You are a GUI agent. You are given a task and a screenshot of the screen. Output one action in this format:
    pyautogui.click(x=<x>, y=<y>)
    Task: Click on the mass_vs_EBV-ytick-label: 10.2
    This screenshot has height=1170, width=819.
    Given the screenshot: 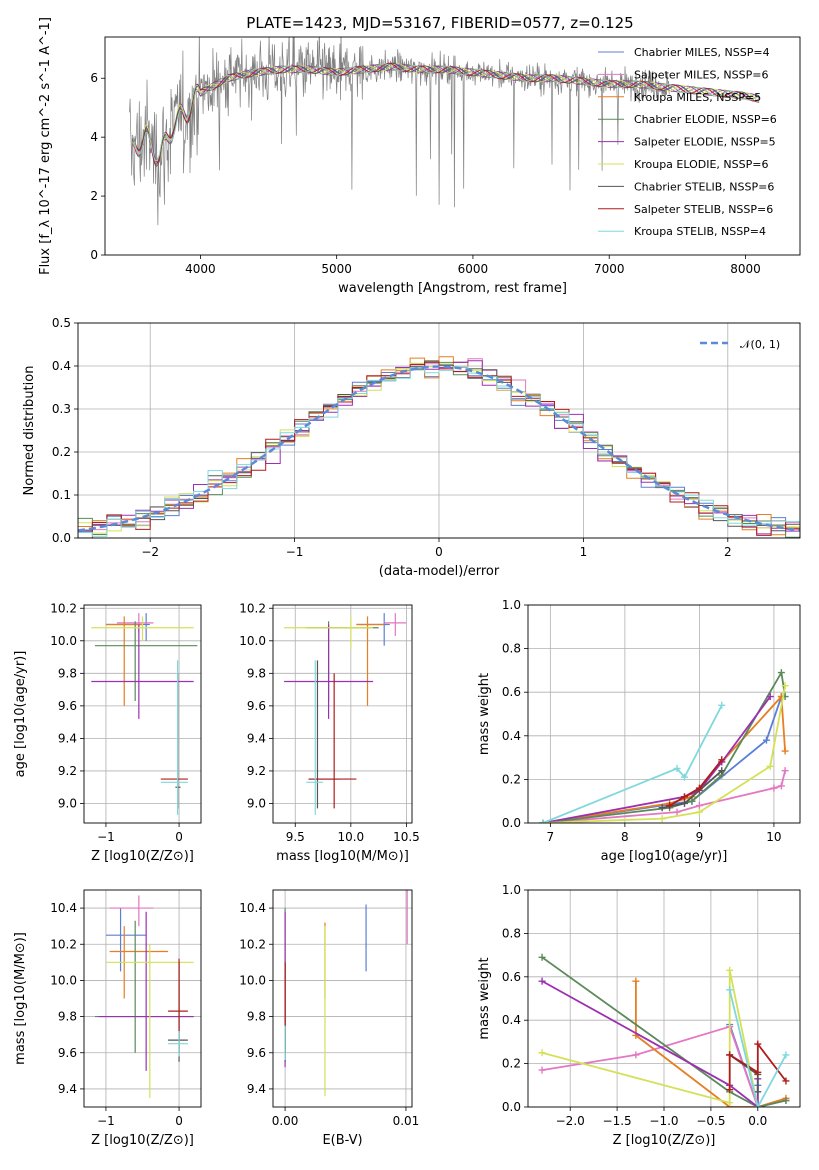 What is the action you would take?
    pyautogui.click(x=252, y=944)
    